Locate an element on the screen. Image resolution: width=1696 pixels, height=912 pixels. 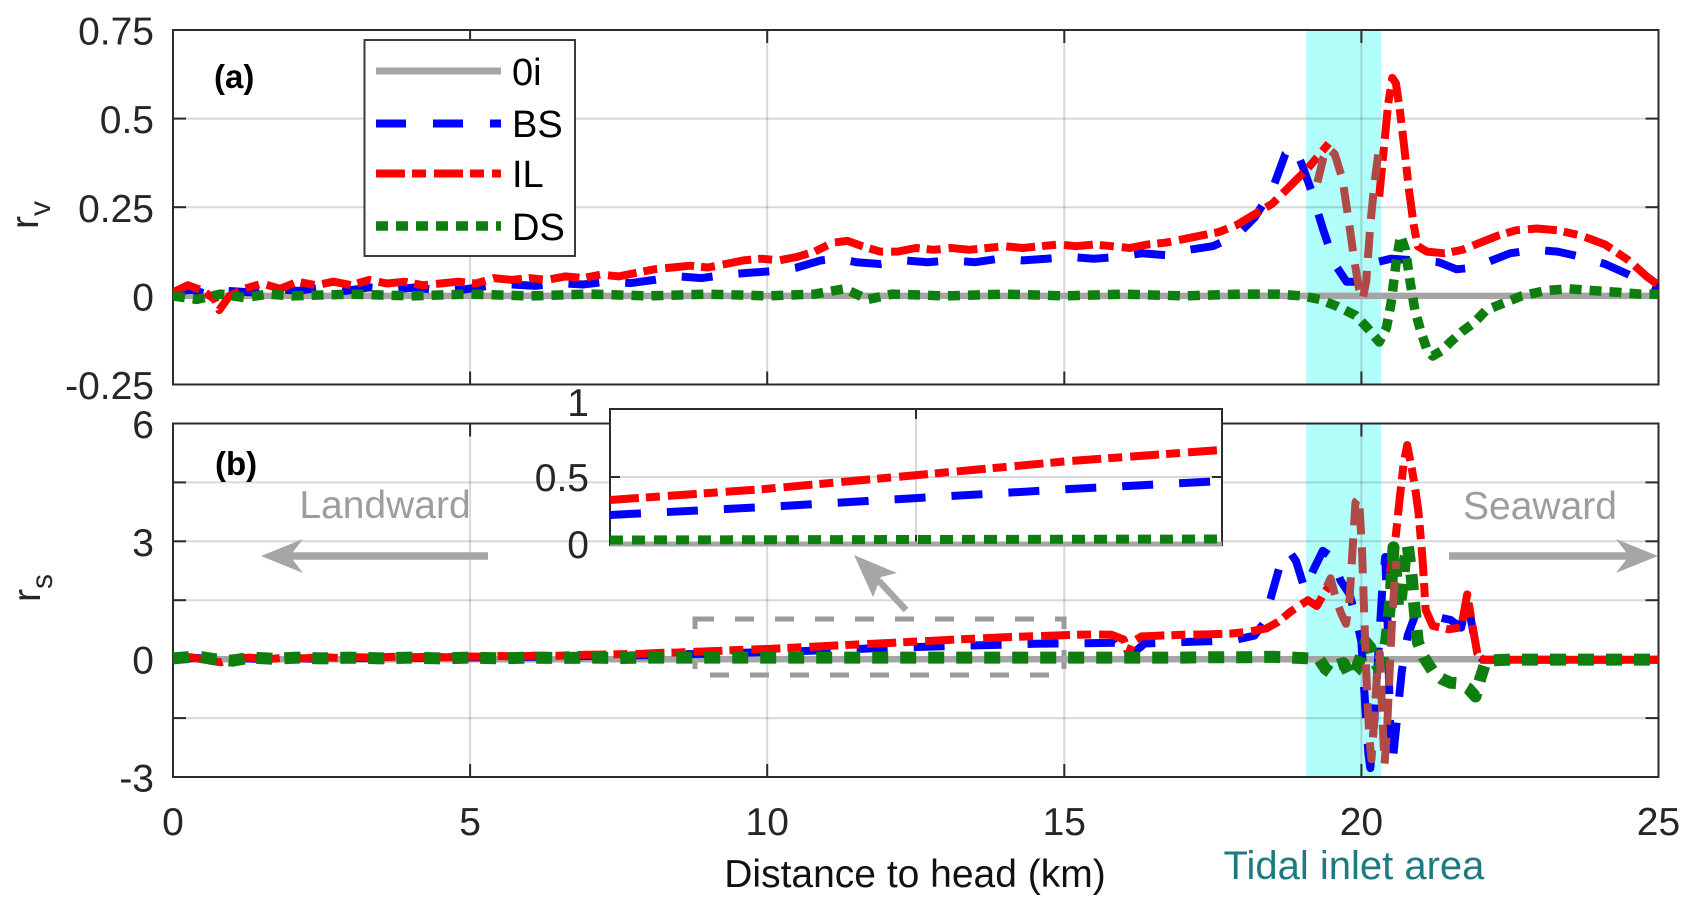
svg-text: BS is located at coordinates (537, 125).